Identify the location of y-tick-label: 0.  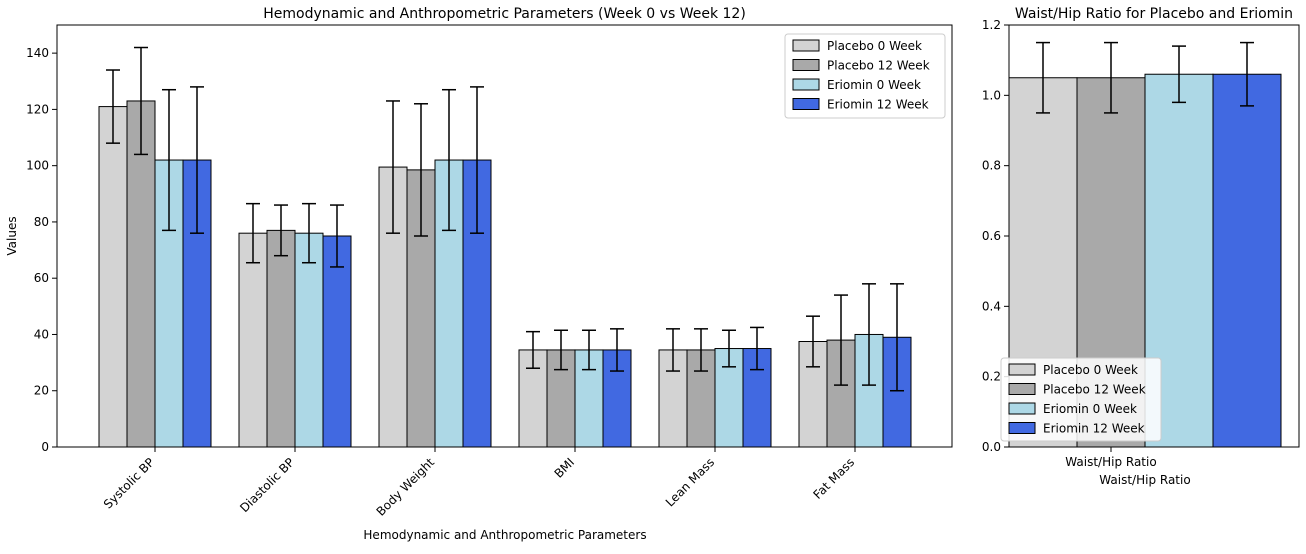
(45, 447).